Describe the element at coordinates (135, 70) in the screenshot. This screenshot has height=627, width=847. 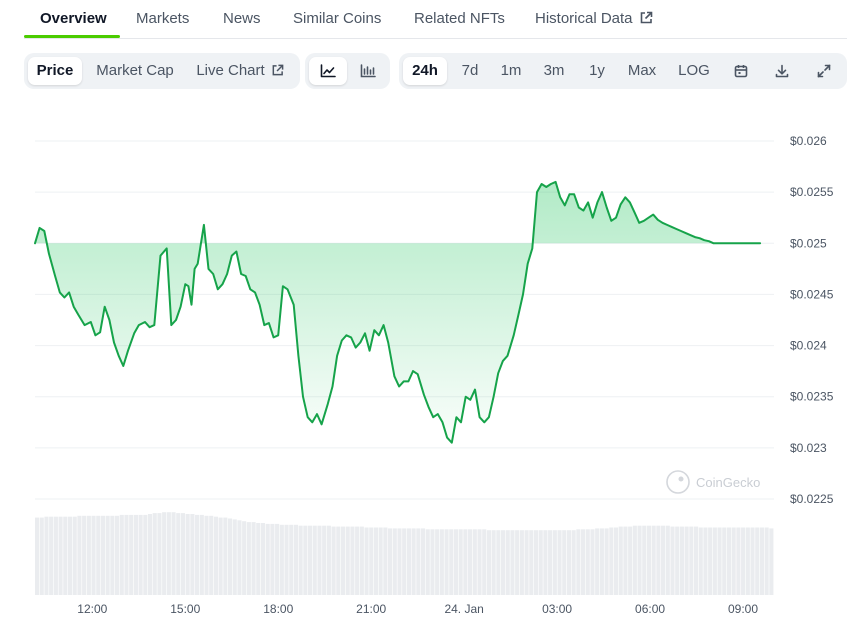
I see `market-cap-button: Market Cap` at that location.